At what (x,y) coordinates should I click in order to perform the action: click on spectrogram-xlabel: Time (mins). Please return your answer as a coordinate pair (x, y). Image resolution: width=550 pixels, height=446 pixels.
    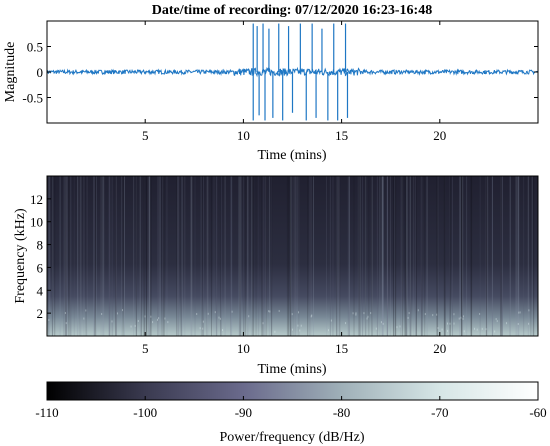
    Looking at the image, I should click on (291, 369).